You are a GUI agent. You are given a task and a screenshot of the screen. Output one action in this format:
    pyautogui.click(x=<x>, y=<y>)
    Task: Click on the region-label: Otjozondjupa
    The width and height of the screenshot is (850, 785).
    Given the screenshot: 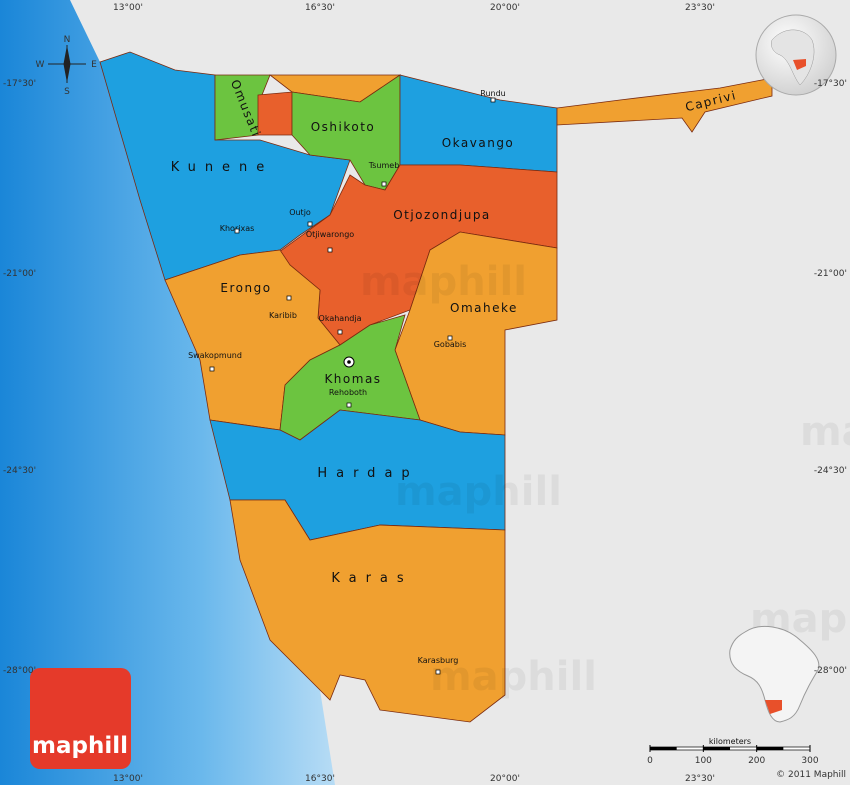 What is the action you would take?
    pyautogui.click(x=442, y=215)
    